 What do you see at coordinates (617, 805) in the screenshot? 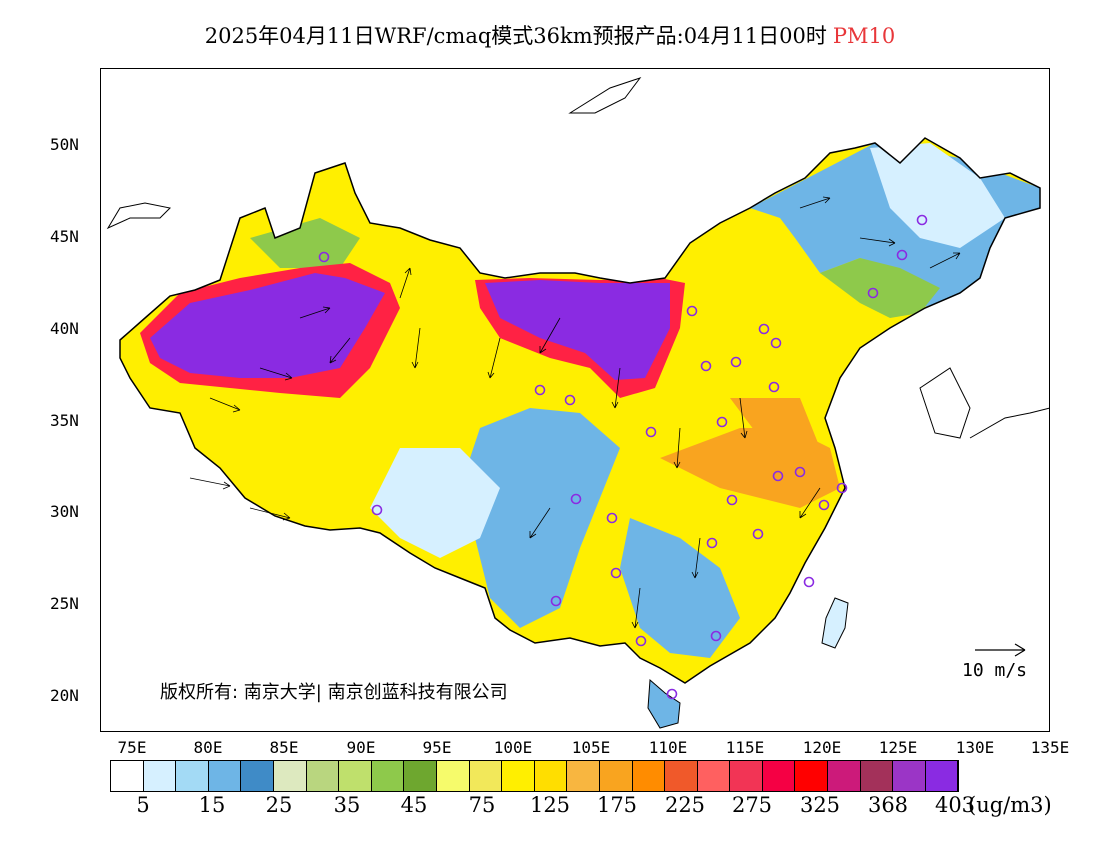
I see `colorbar-label: 175` at bounding box center [617, 805].